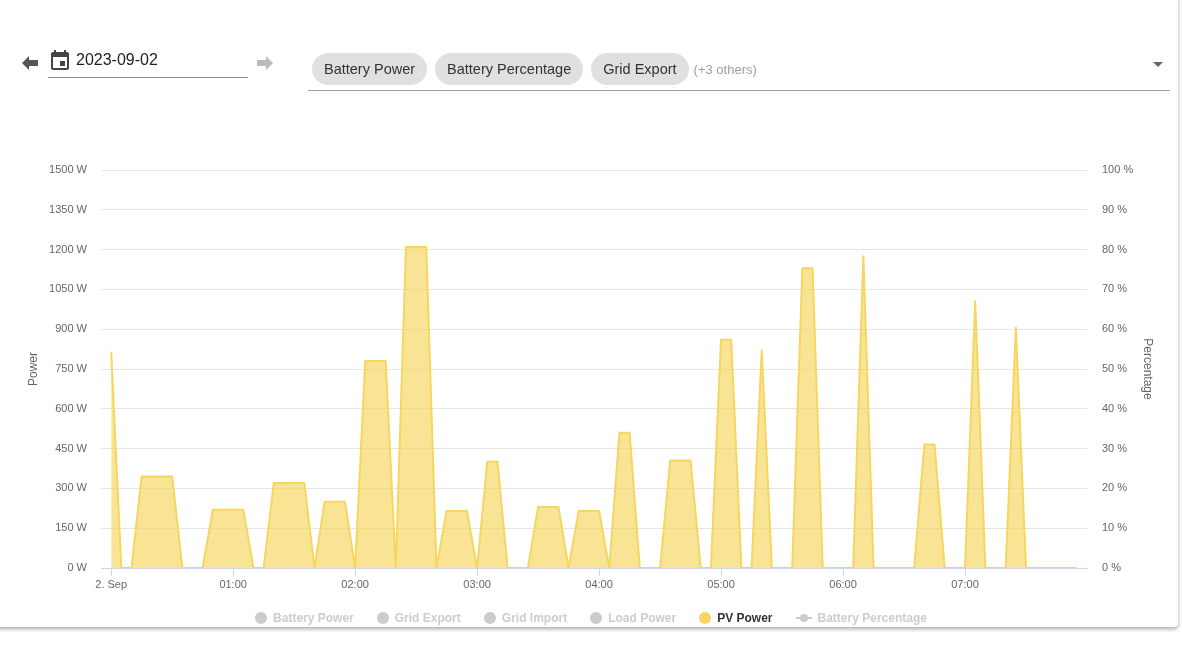 This screenshot has width=1182, height=657. I want to click on text: (+3 others), so click(725, 69).